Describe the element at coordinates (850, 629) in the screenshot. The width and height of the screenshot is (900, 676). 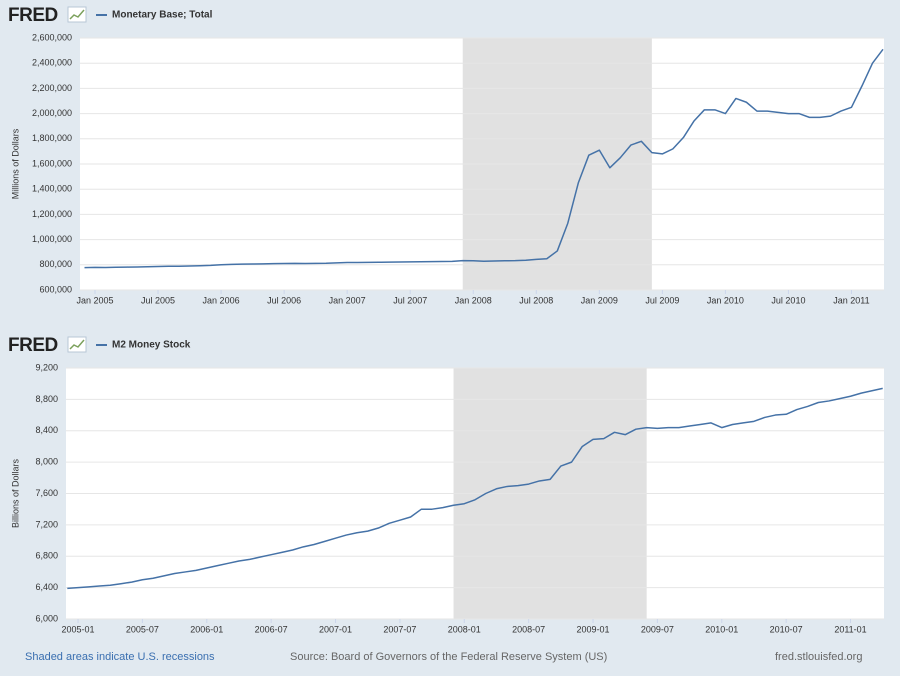
I see `x-tick-label: 2011-01` at that location.